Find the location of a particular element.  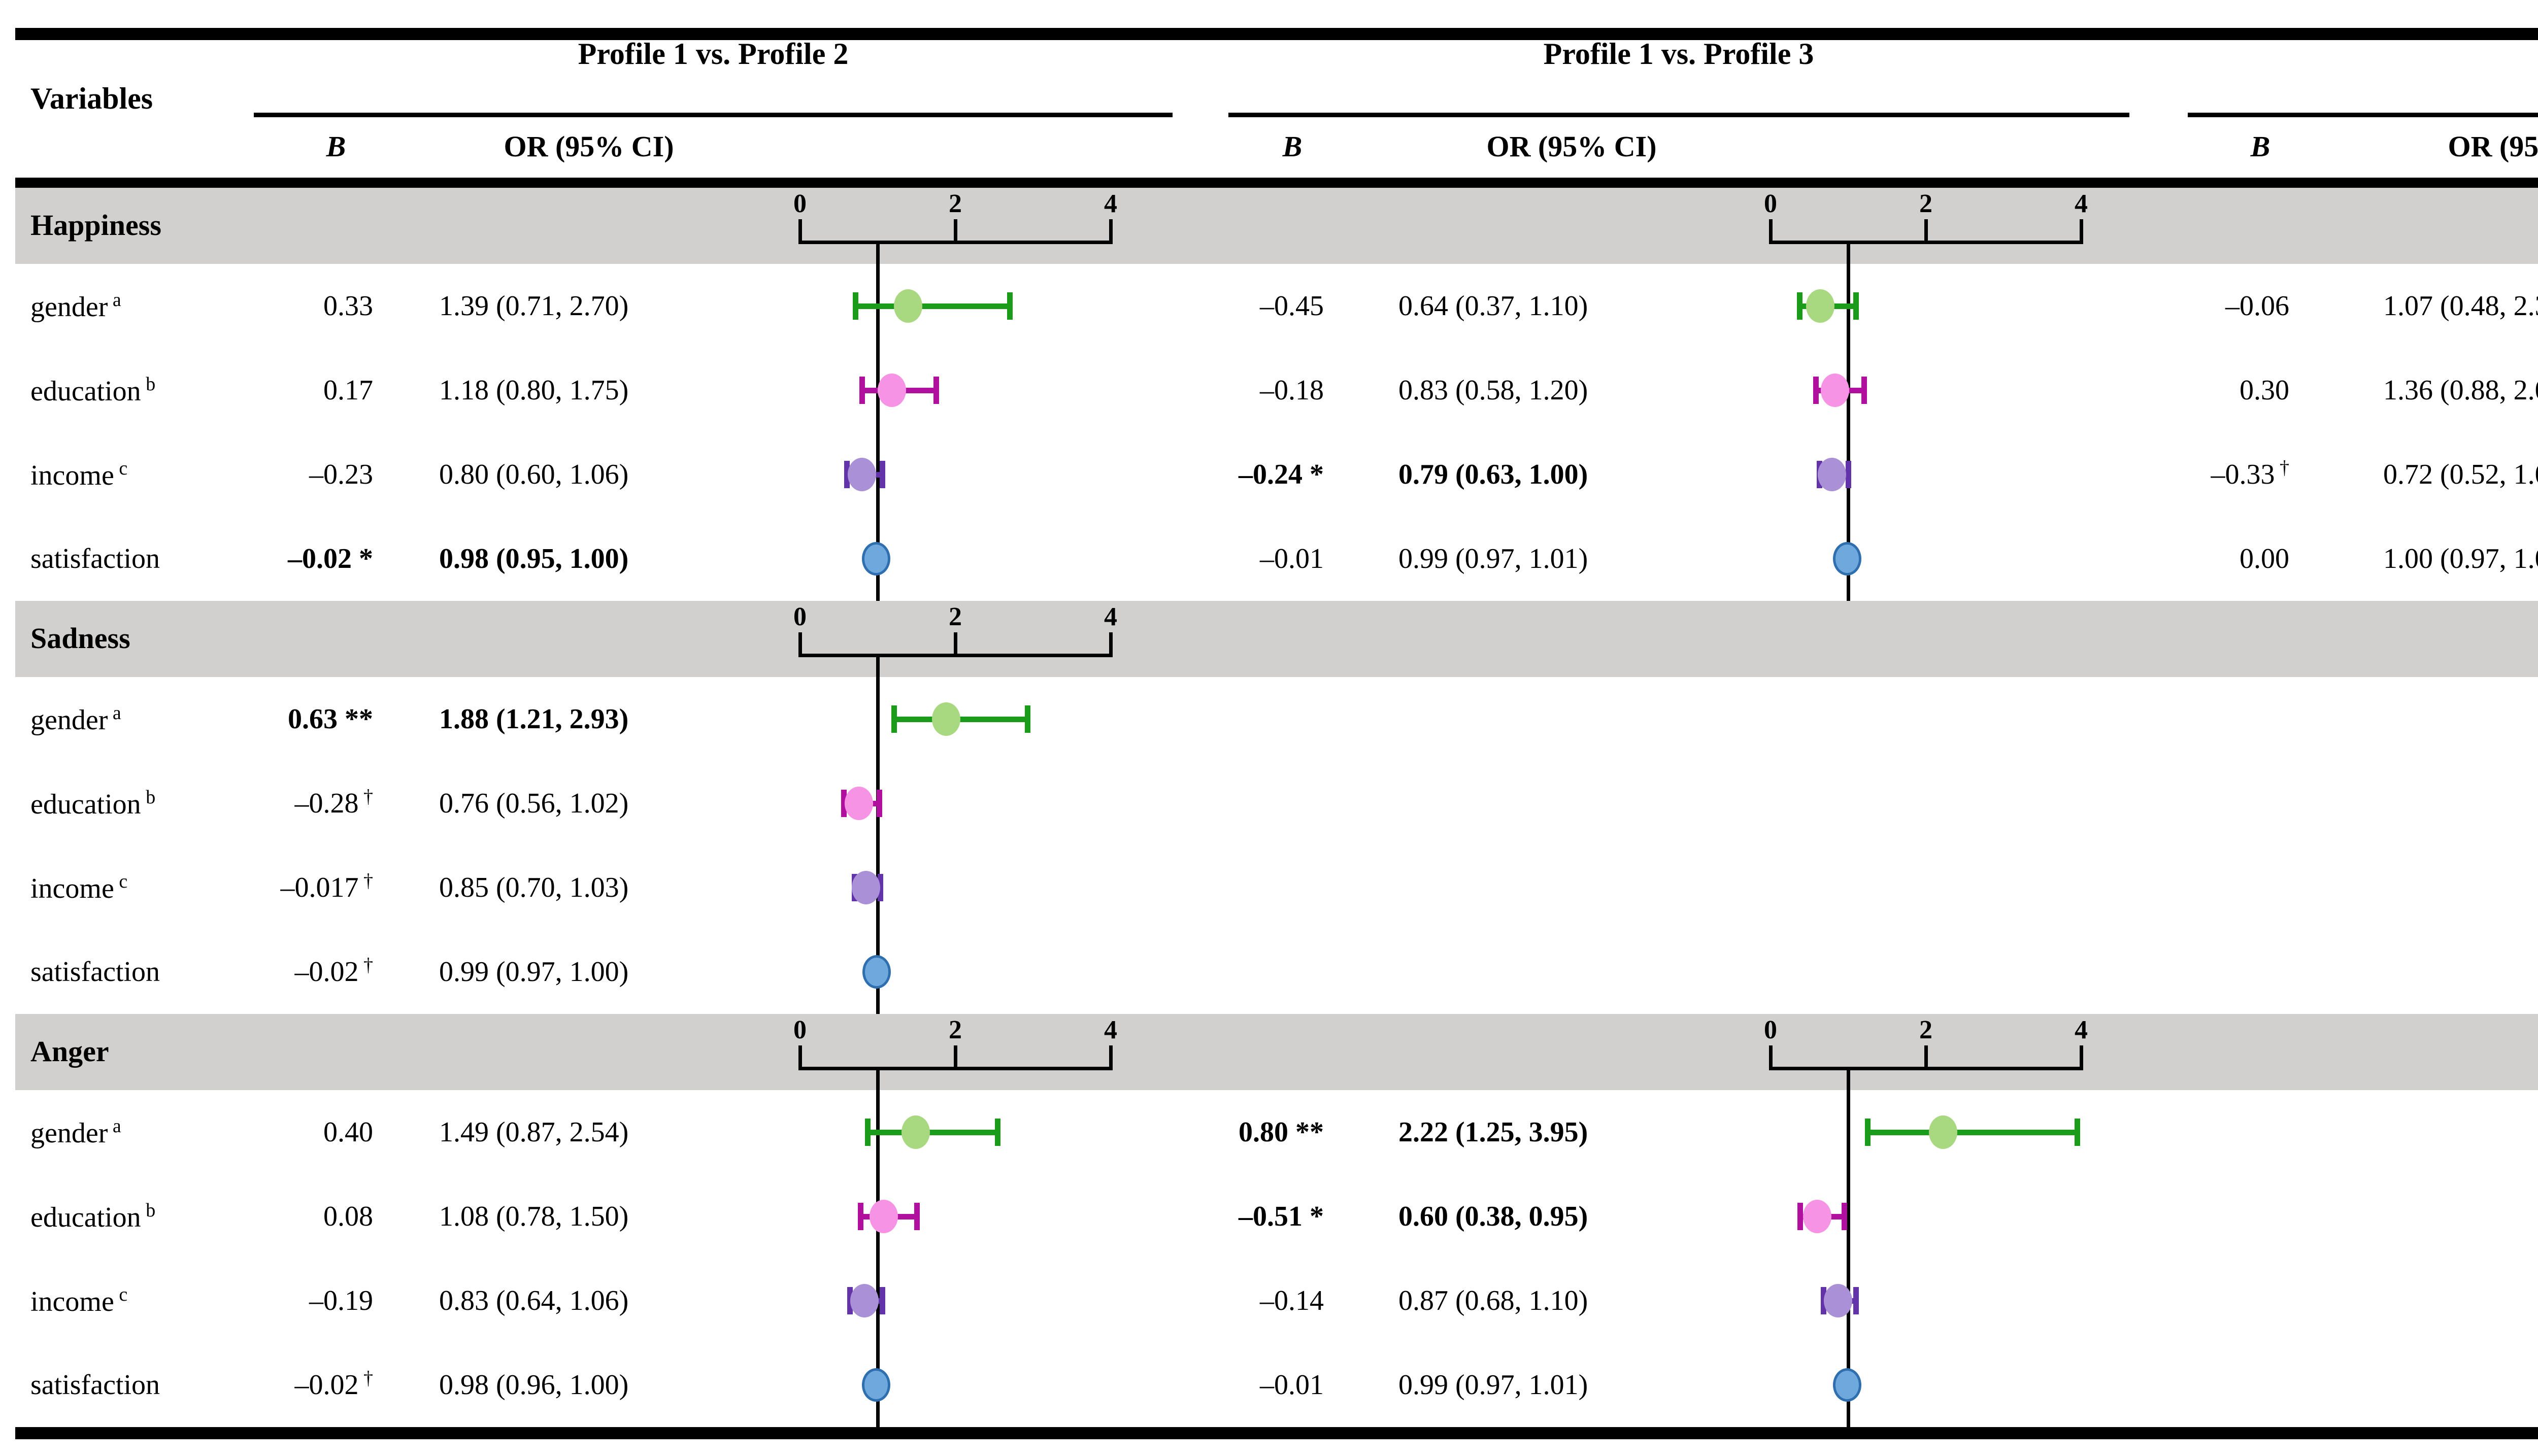

b-value: –0.01 is located at coordinates (1292, 558).